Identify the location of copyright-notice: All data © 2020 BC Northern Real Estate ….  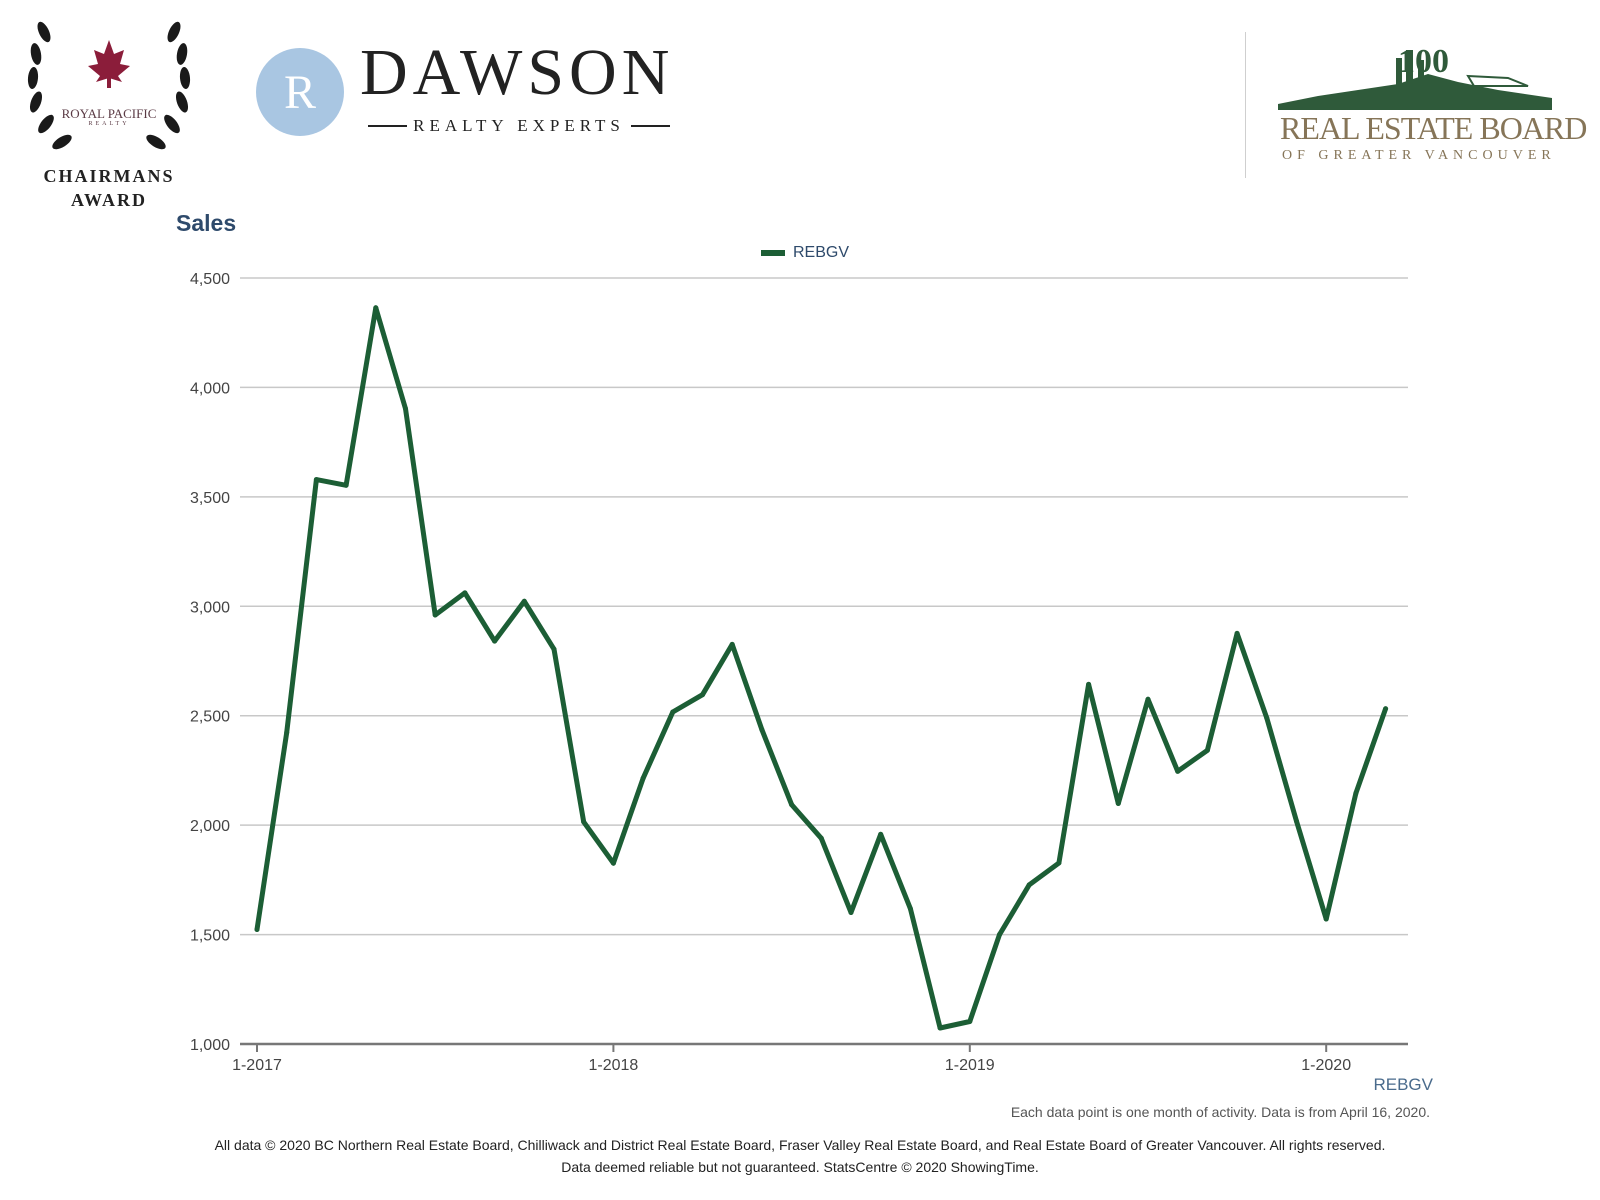
(800, 1156).